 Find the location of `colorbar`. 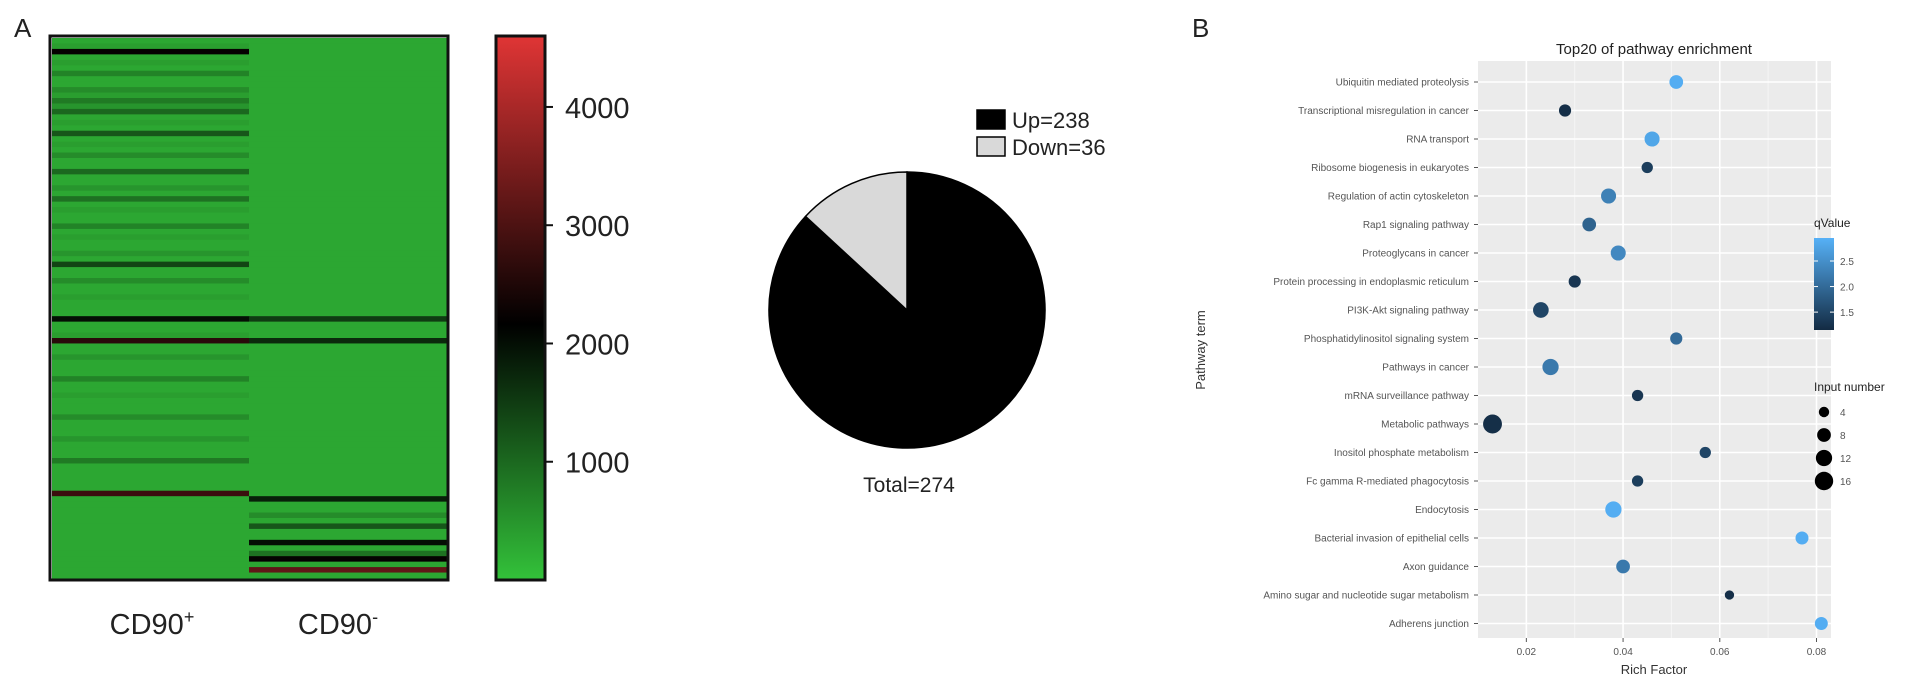

colorbar is located at coordinates (520, 308).